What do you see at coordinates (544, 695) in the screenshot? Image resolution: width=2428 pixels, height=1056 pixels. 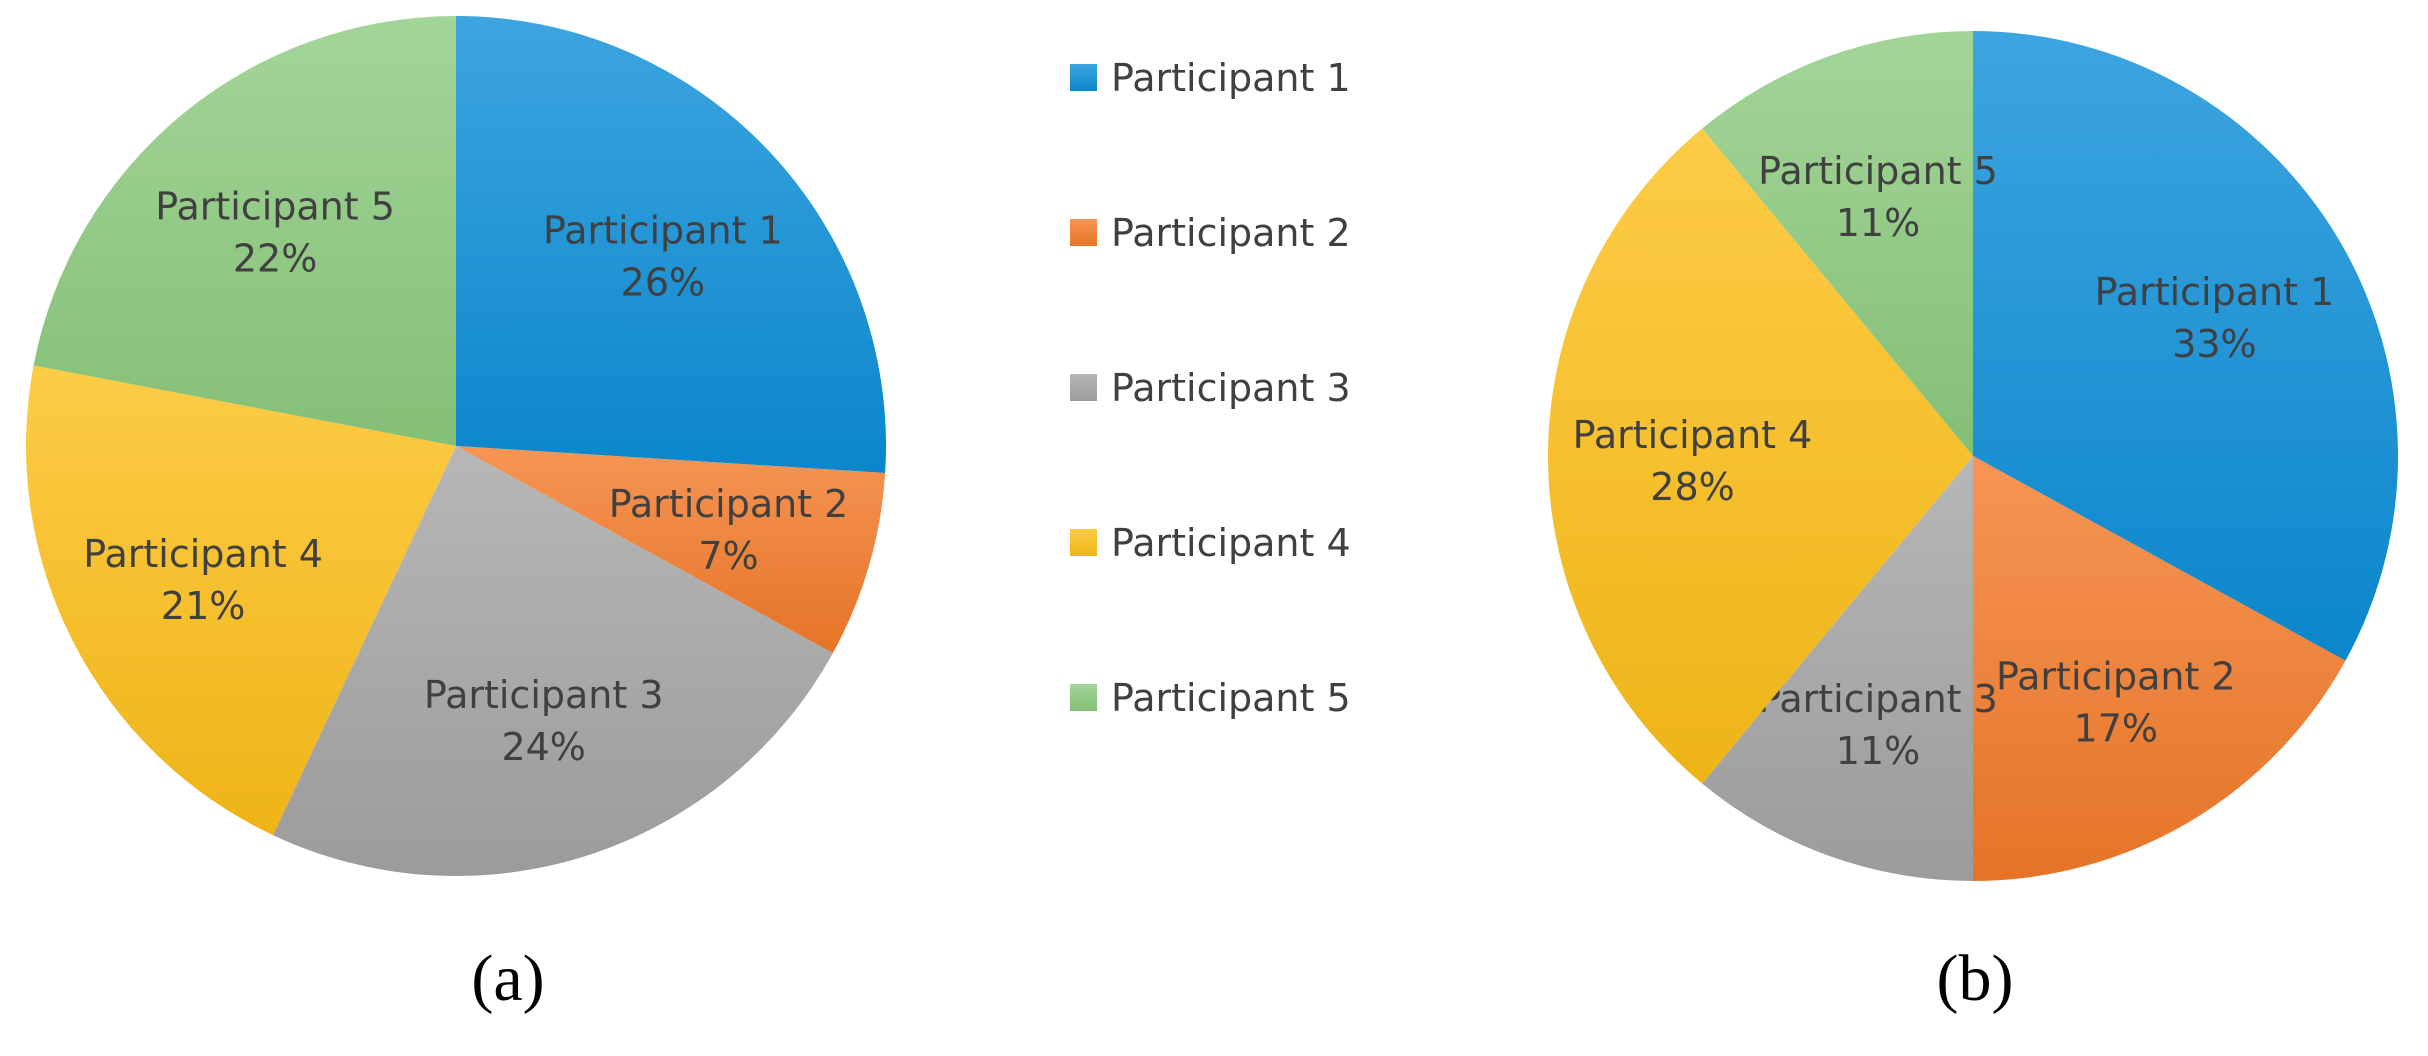 I see `pie-a-slice-3-name: Participant 3` at bounding box center [544, 695].